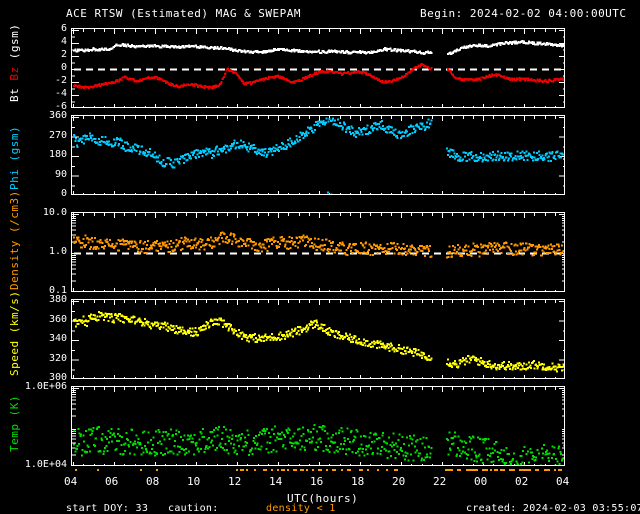 The width and height of the screenshot is (640, 514). I want to click on yaxis-tick-label: 320, so click(58, 359).